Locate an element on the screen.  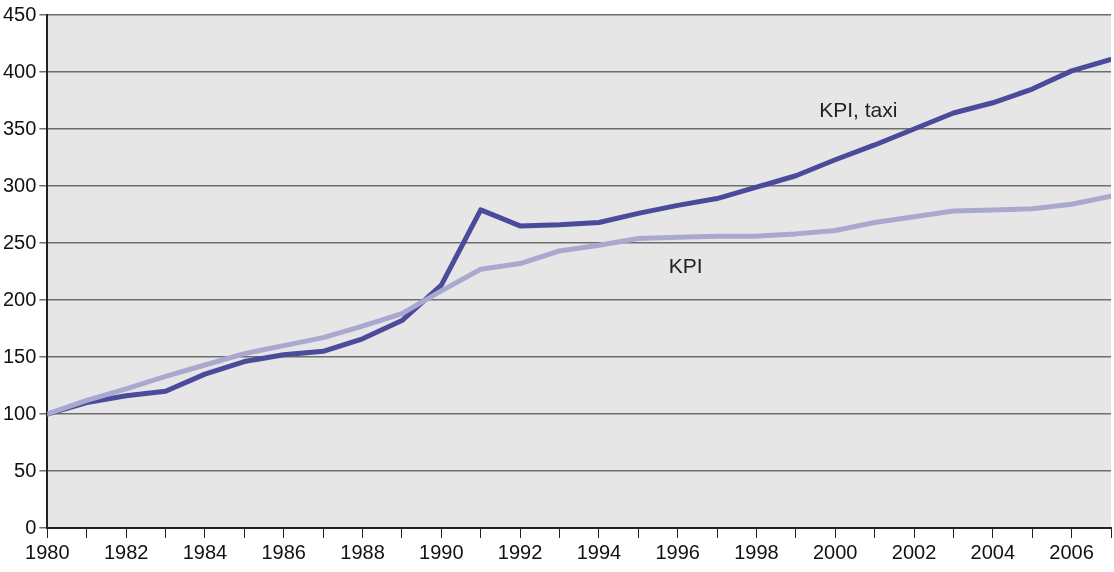
x-tick-label: 1988 is located at coordinates (362, 551).